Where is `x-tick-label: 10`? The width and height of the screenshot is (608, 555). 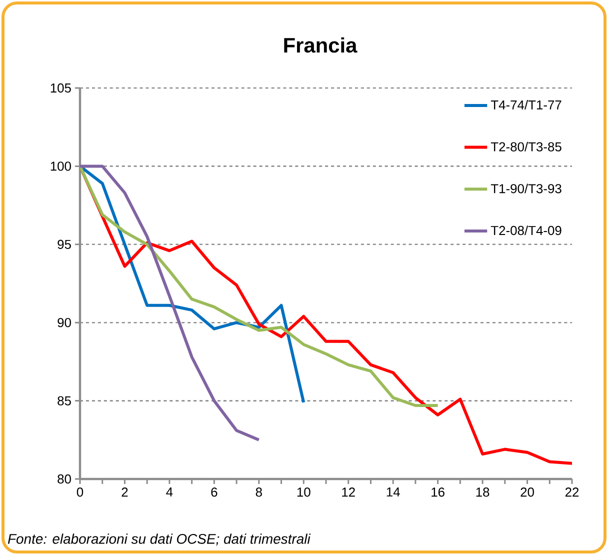
x-tick-label: 10 is located at coordinates (303, 492).